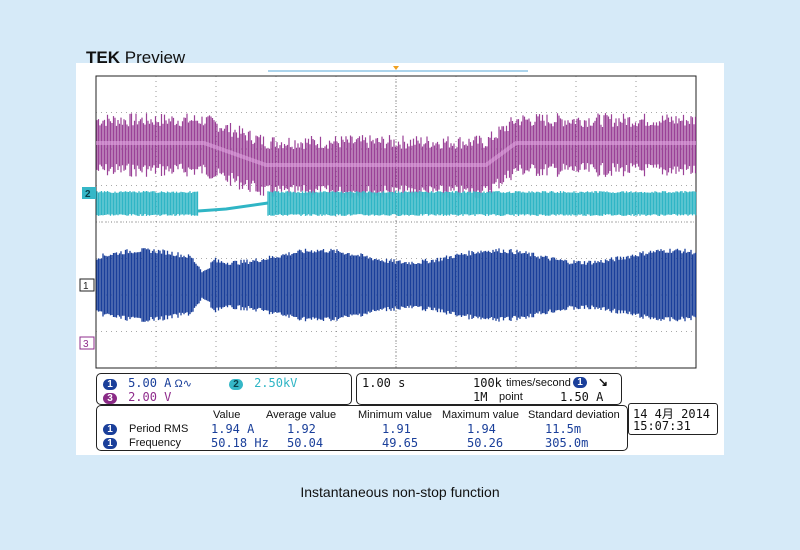 This screenshot has height=550, width=800. I want to click on datetime-box: 14 4月 2014 15:07:31, so click(673, 419).